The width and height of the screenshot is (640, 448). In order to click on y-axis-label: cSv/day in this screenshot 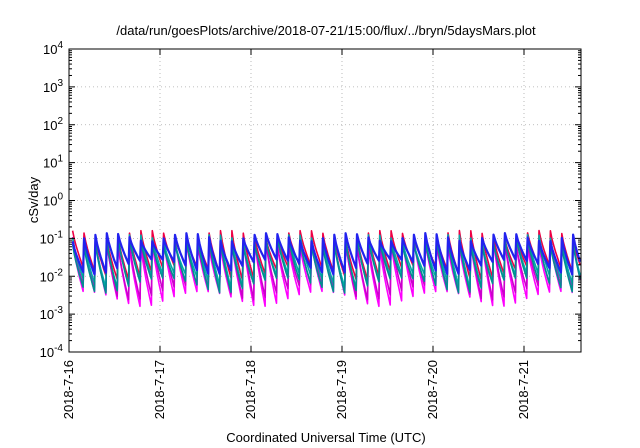, I will do `click(33, 199)`.